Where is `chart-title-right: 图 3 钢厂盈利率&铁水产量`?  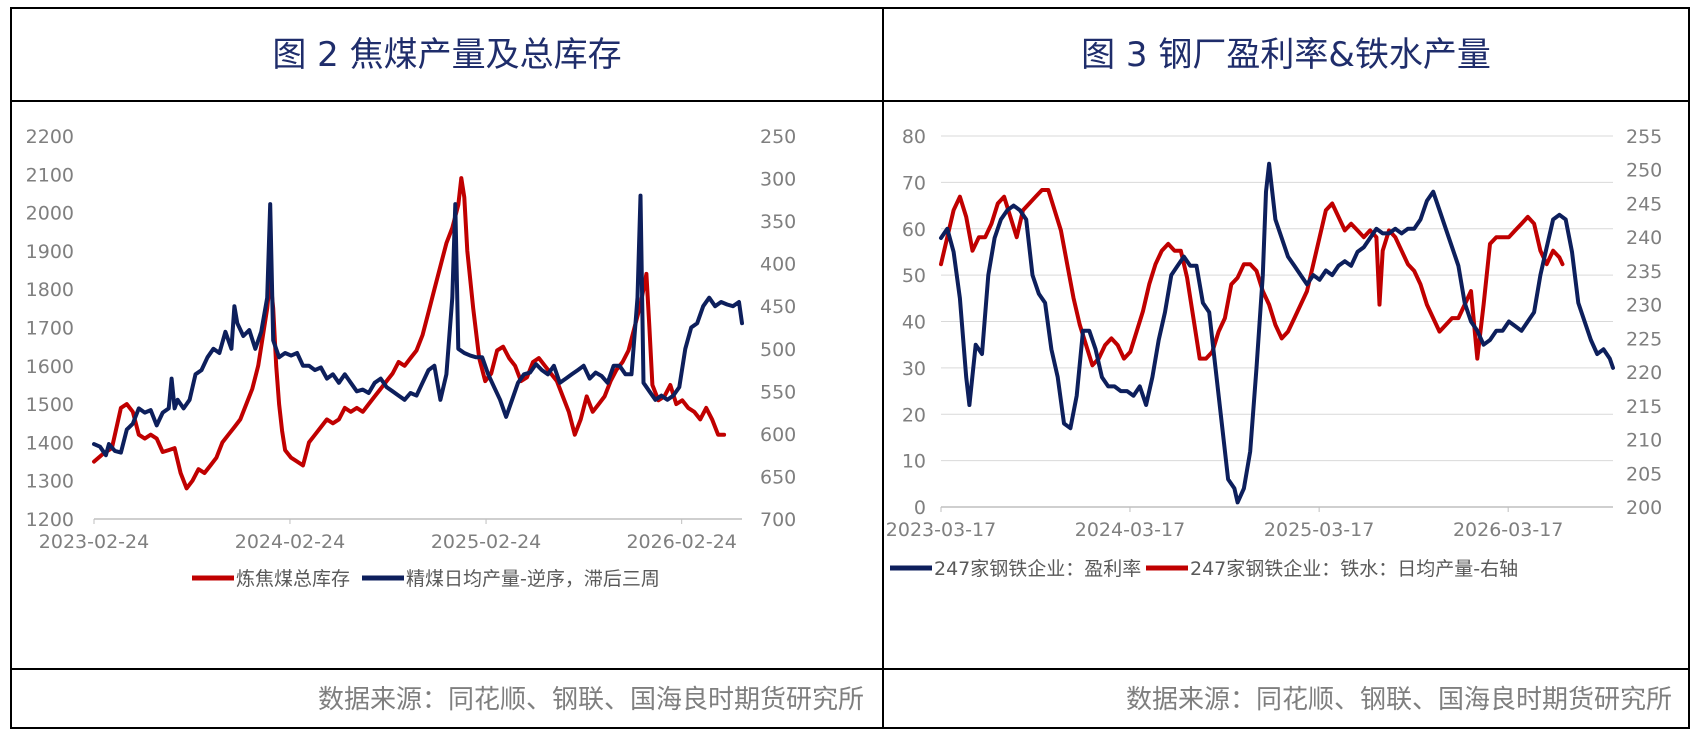
chart-title-right: 图 3 钢厂盈利率&铁水产量 is located at coordinates (1286, 55).